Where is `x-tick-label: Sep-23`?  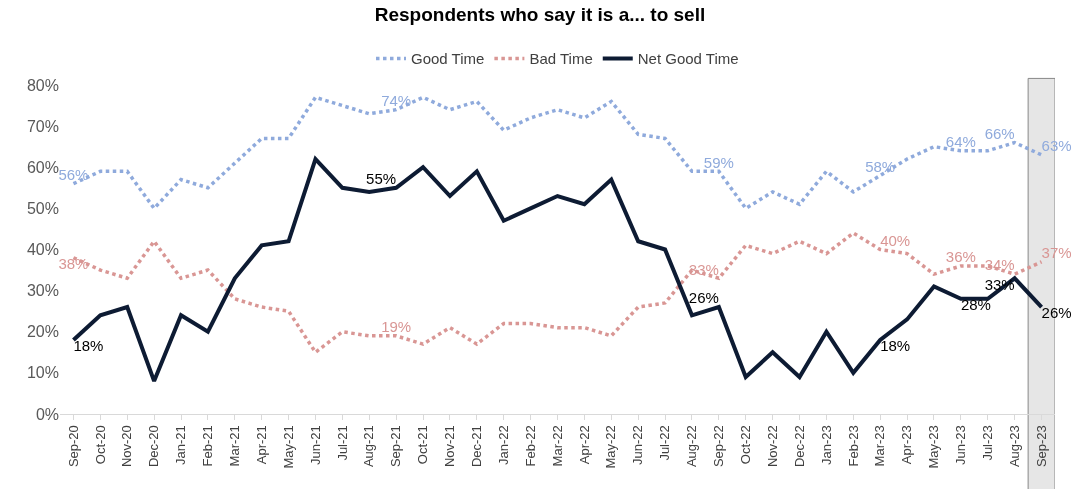 x-tick-label: Sep-23 is located at coordinates (1041, 446).